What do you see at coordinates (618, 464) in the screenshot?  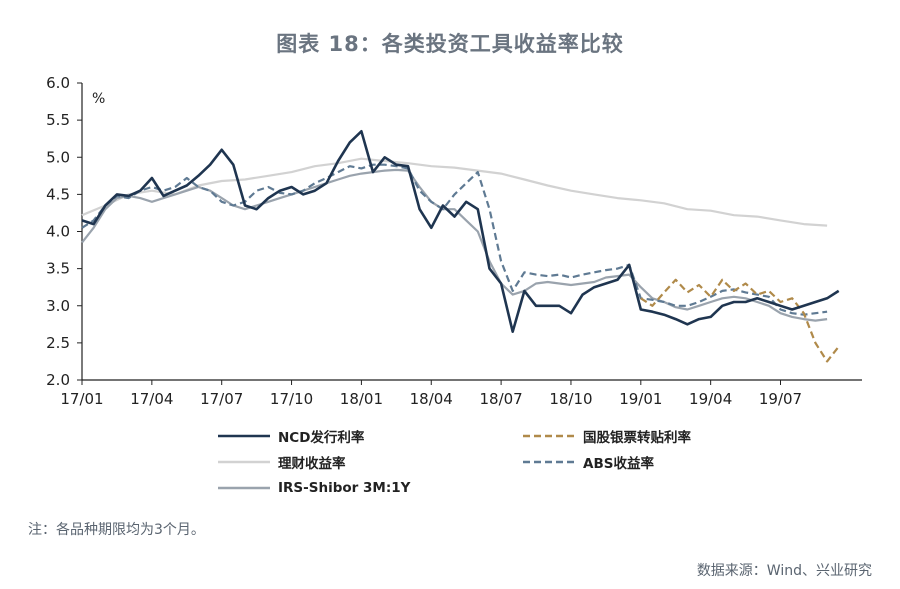 I see `legend-label: ABS收益率` at bounding box center [618, 464].